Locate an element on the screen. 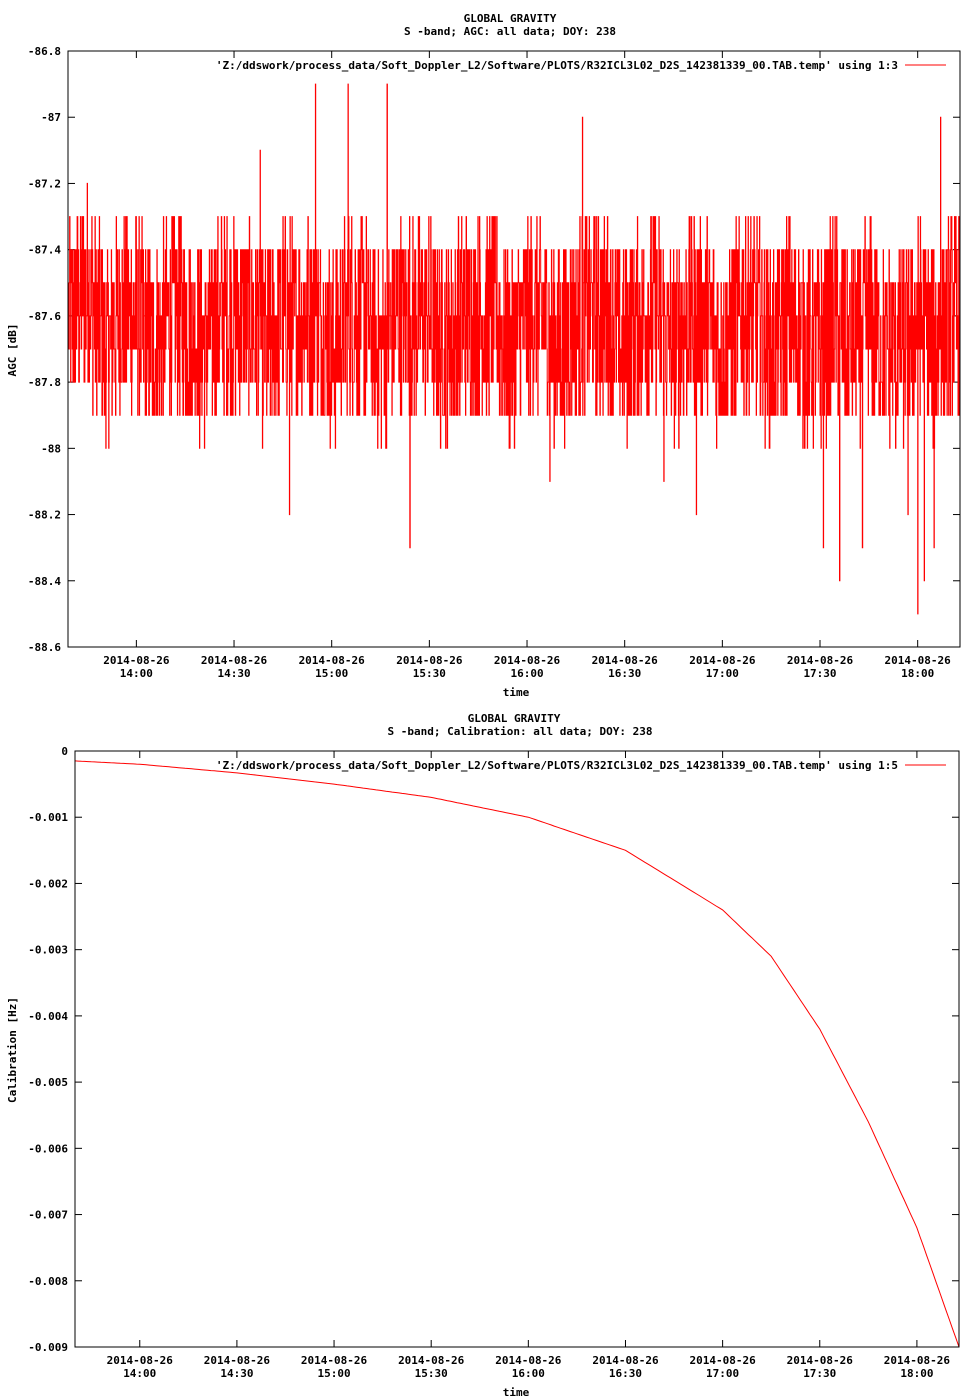 This screenshot has width=980, height=1400. y-tick-label: -88 is located at coordinates (51, 448).